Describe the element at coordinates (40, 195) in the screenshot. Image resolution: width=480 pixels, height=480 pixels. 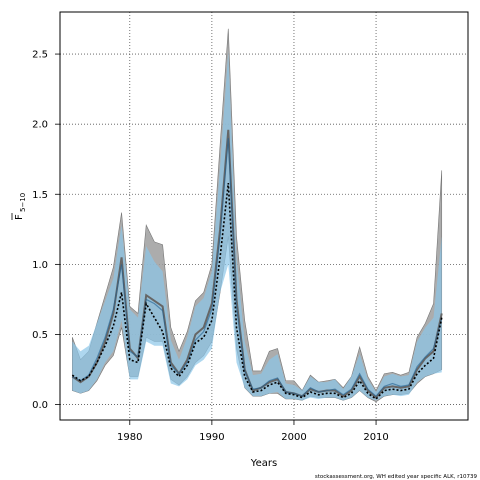
I see `y-tick-label: 1.5` at that location.